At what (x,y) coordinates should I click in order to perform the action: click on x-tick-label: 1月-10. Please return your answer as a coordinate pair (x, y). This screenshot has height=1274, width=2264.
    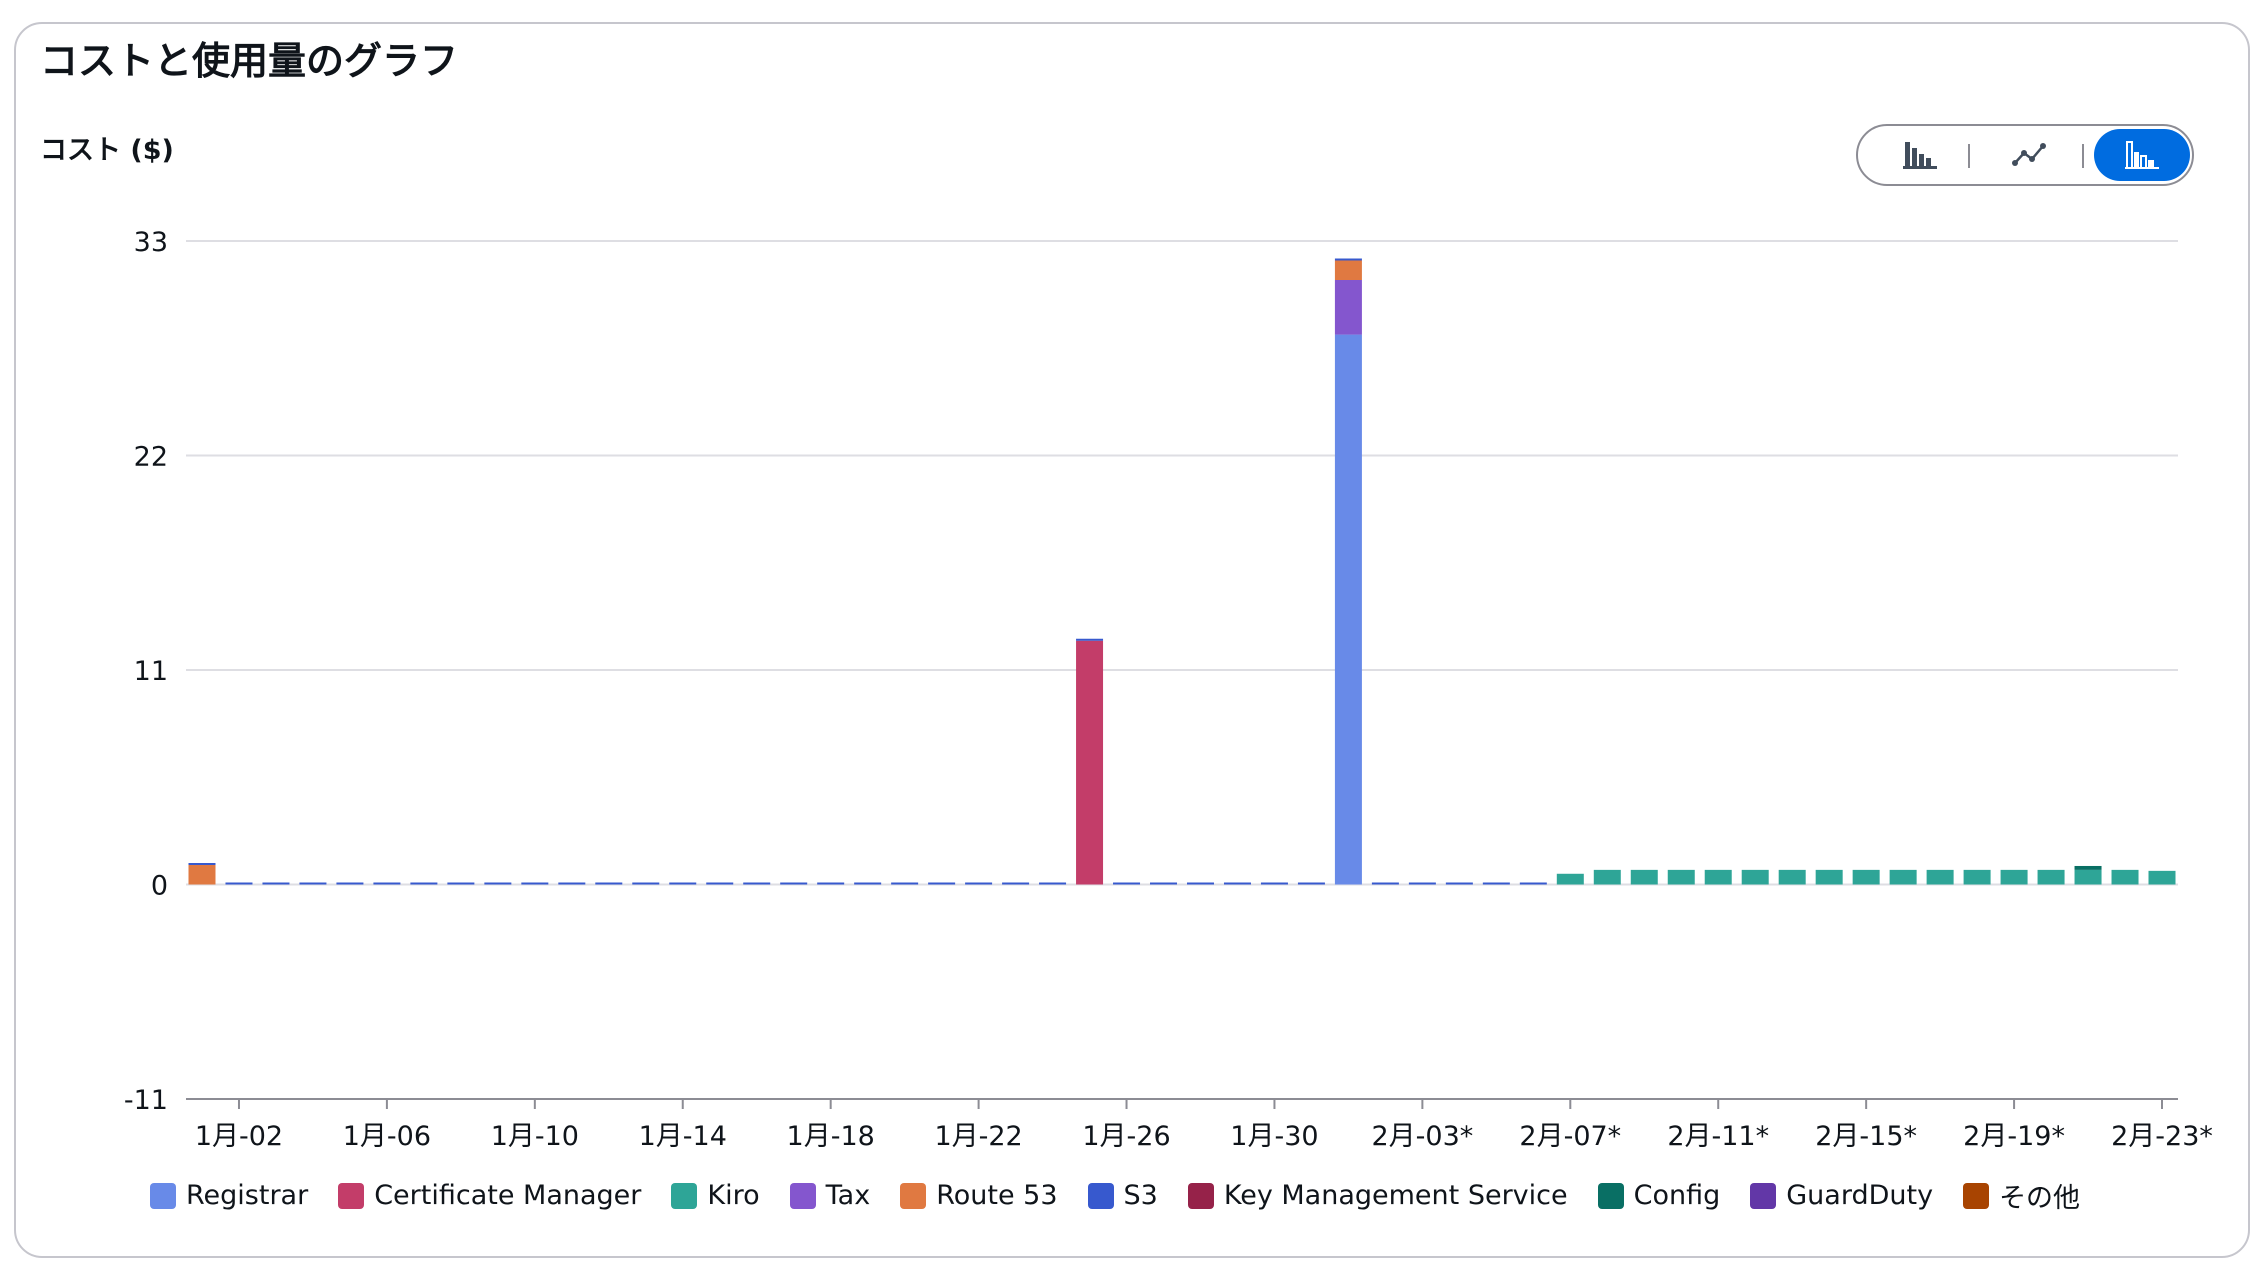
    Looking at the image, I should click on (535, 1136).